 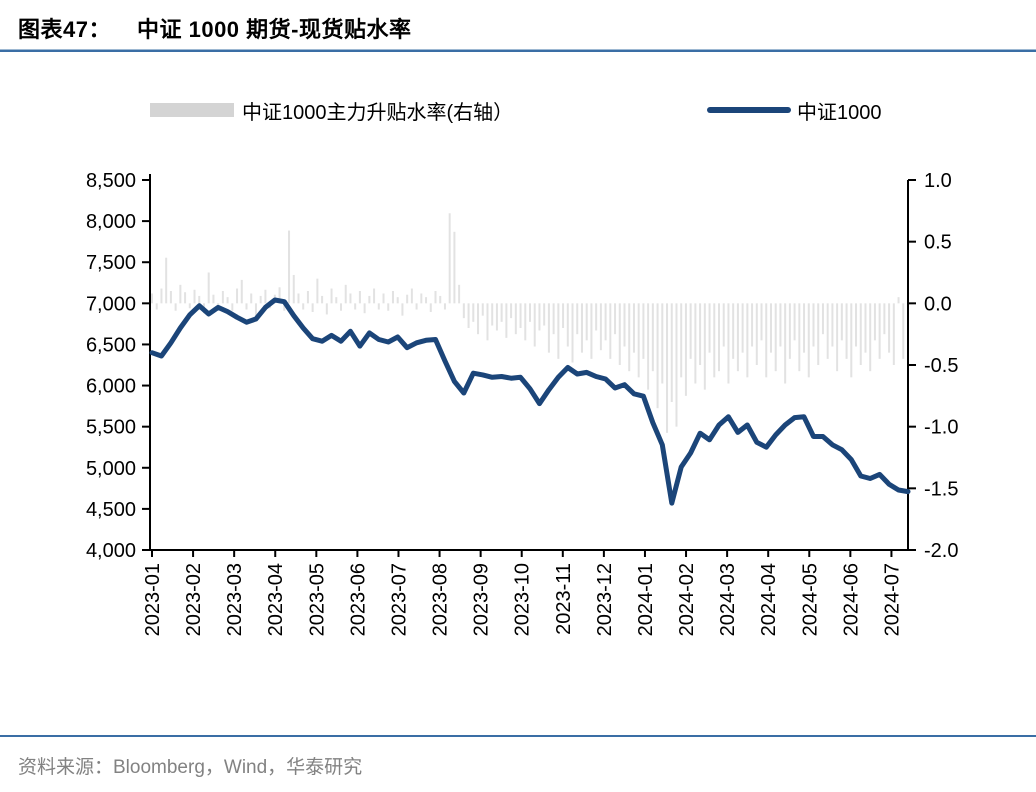 What do you see at coordinates (194, 599) in the screenshot?
I see `x-axis-label: 2023-02` at bounding box center [194, 599].